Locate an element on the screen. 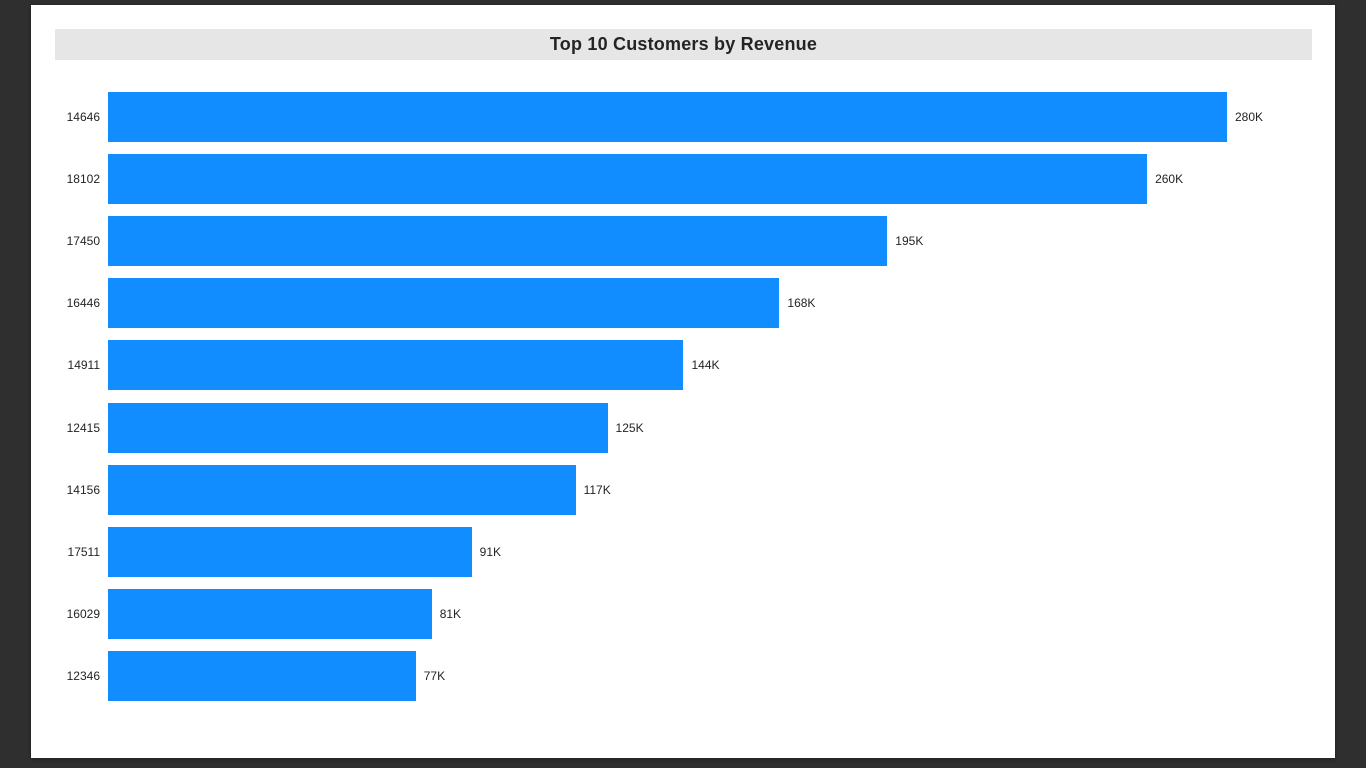  bar-track: 260K is located at coordinates (667, 179).